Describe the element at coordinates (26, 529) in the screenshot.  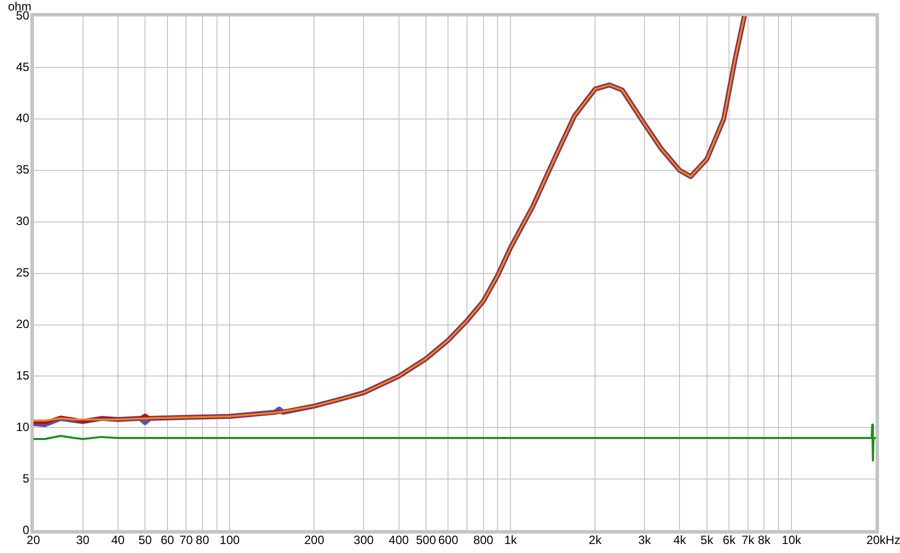
I see `y-tick-label: 0` at that location.